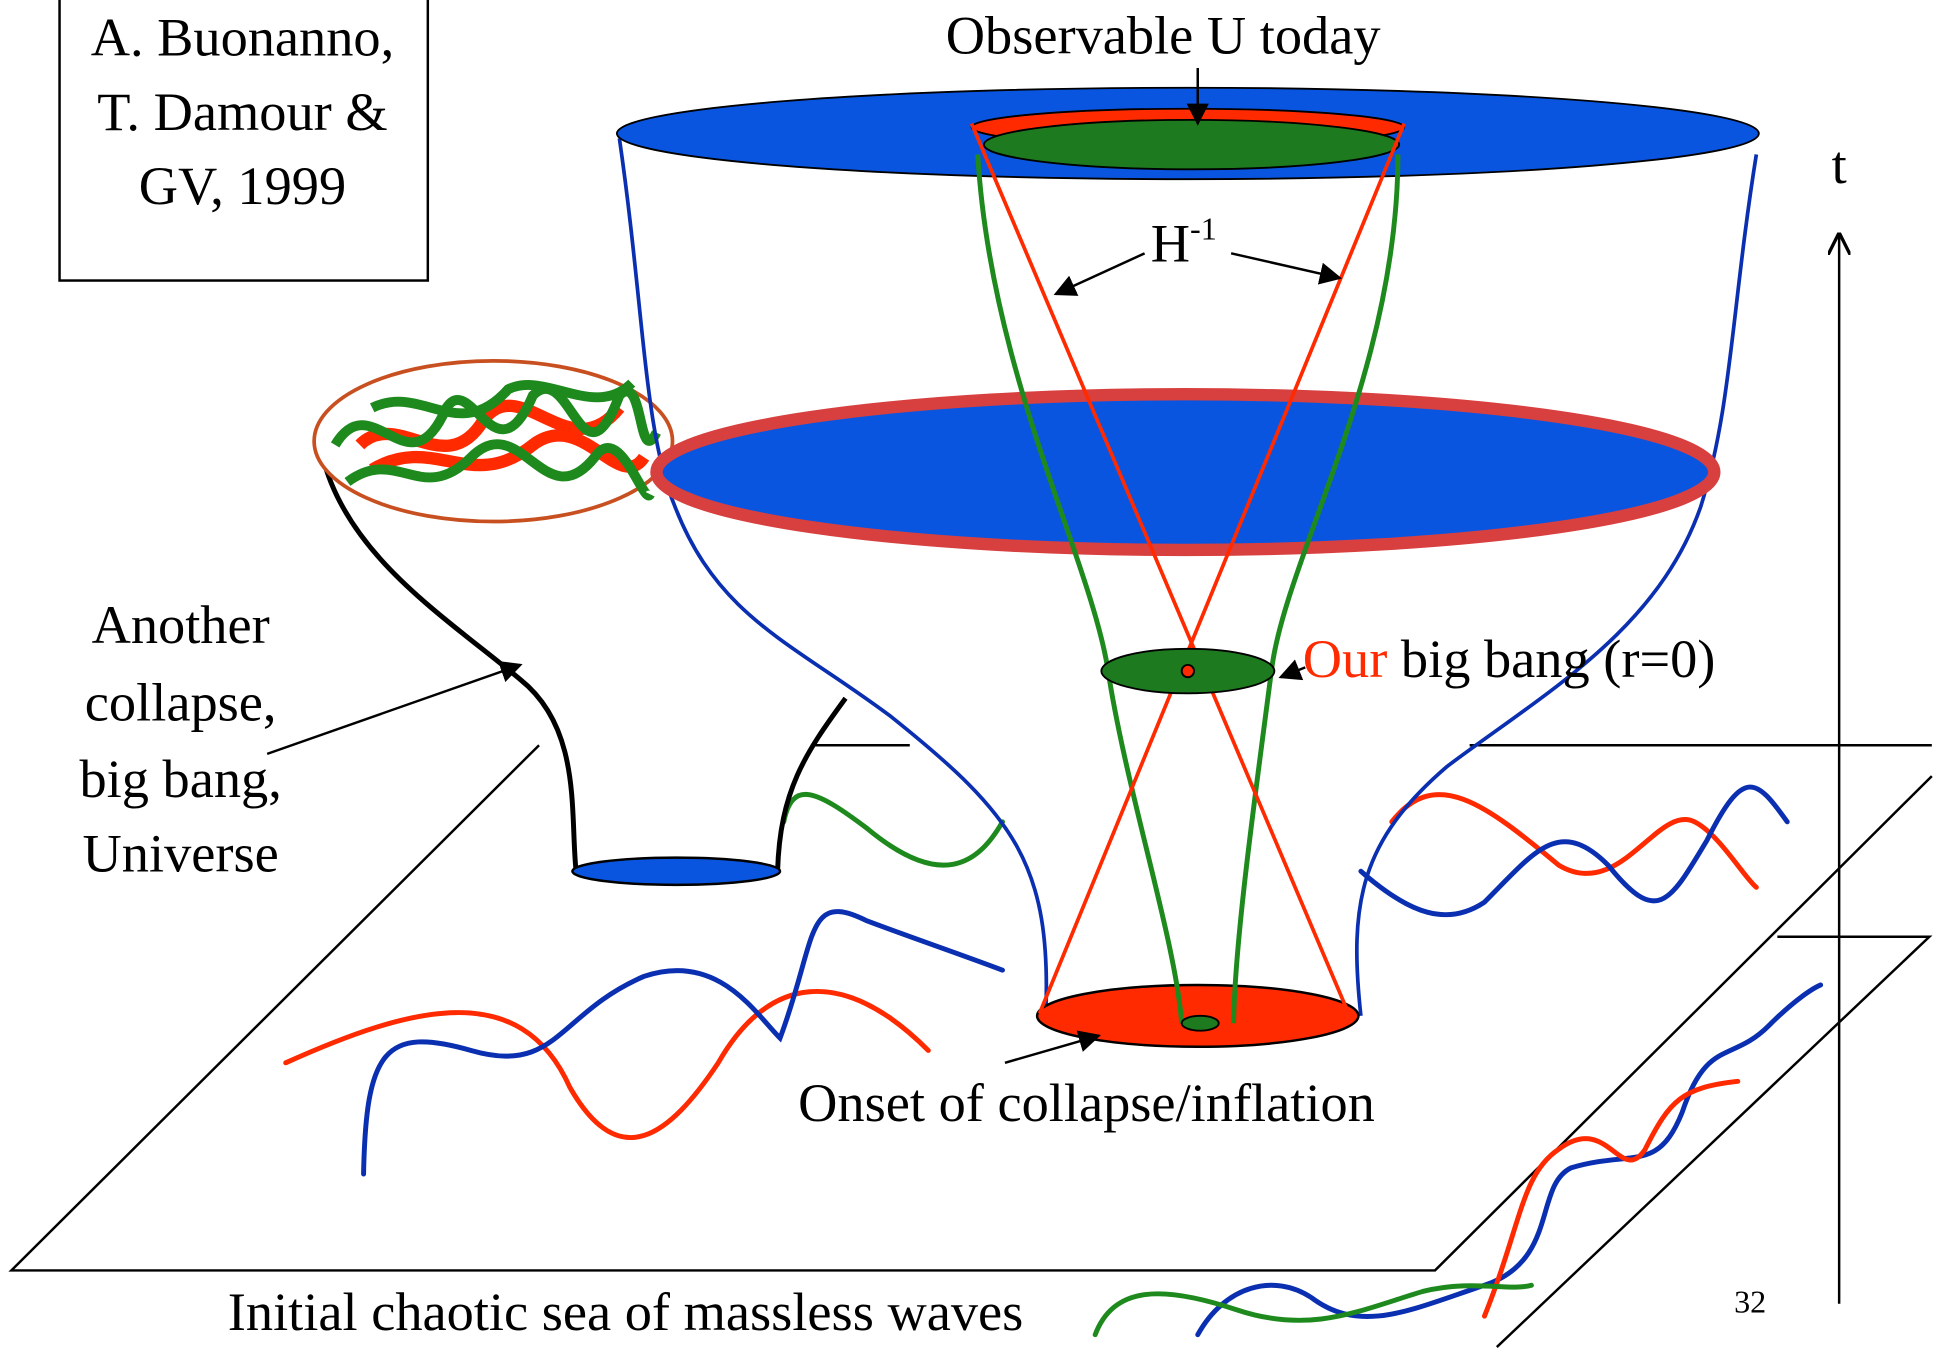 Image resolution: width=1937 pixels, height=1352 pixels. I want to click on small-funnel, so click(580, 623).